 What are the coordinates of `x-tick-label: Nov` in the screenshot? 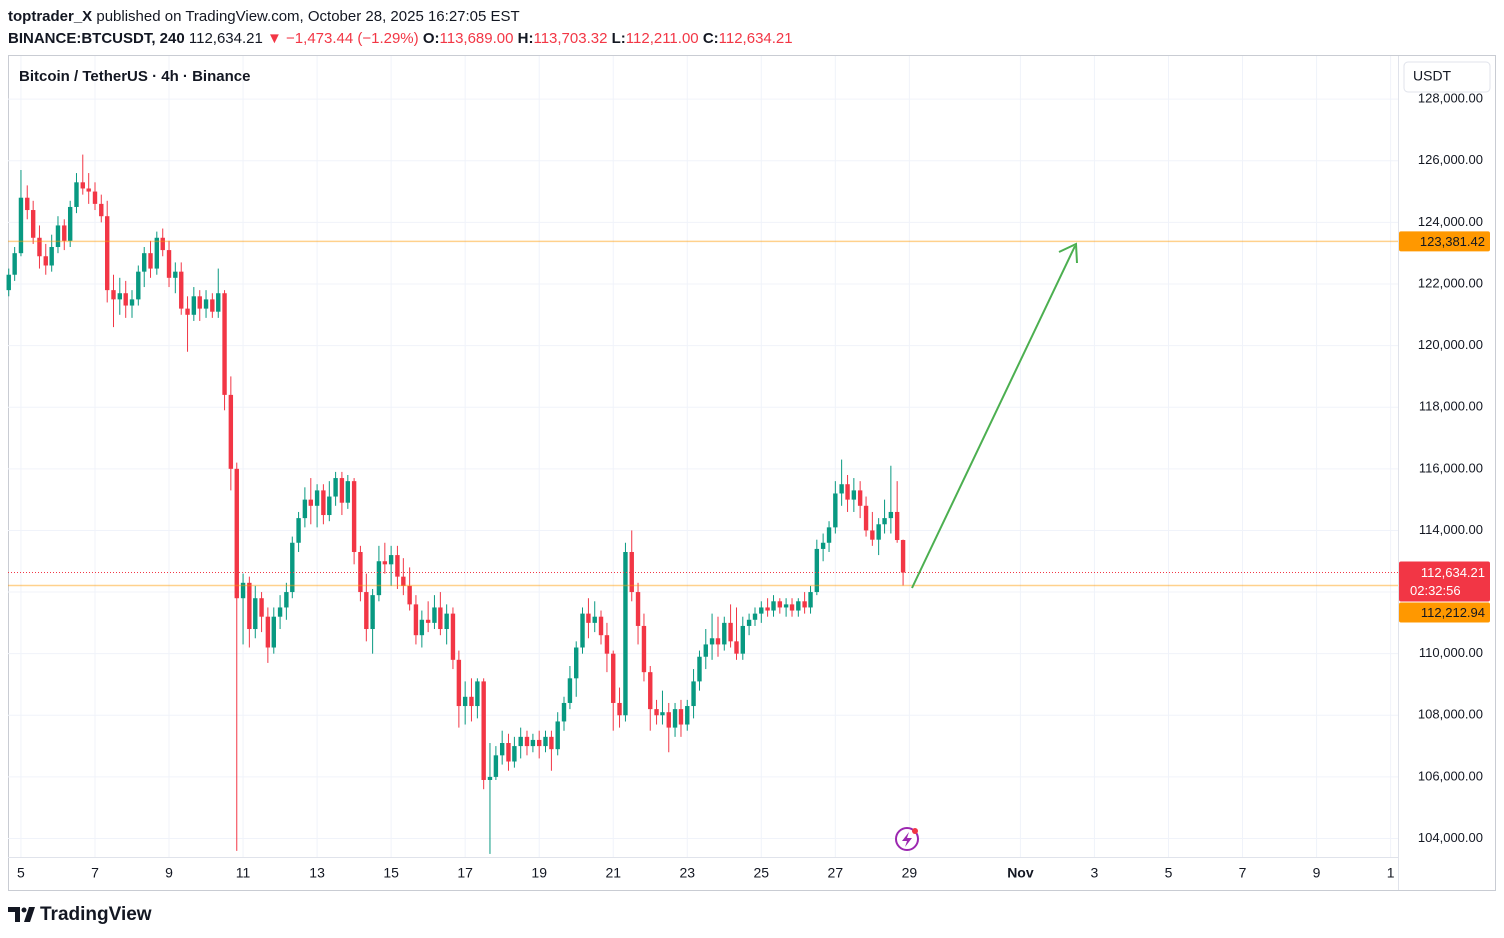 It's located at (1020, 873).